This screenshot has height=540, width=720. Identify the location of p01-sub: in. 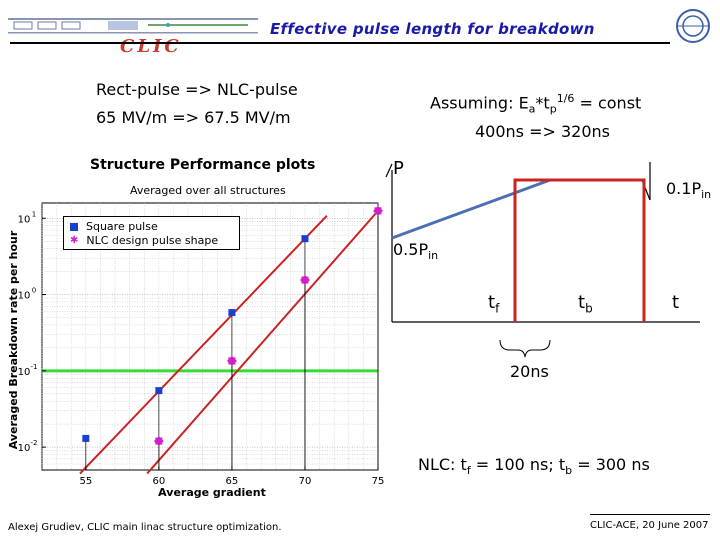
(706, 195).